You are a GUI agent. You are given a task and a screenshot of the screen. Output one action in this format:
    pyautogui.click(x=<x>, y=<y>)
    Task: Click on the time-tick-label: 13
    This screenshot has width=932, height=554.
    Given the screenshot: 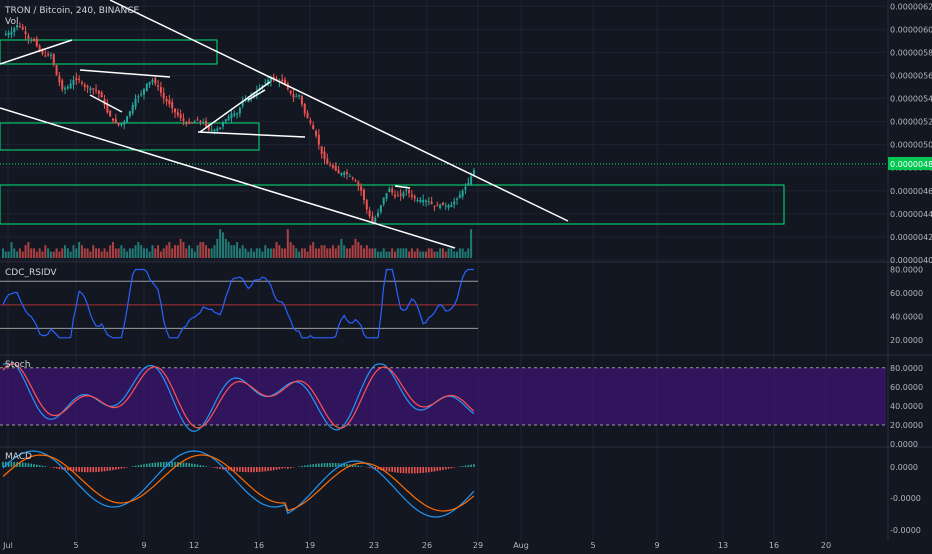 What is the action you would take?
    pyautogui.click(x=723, y=545)
    